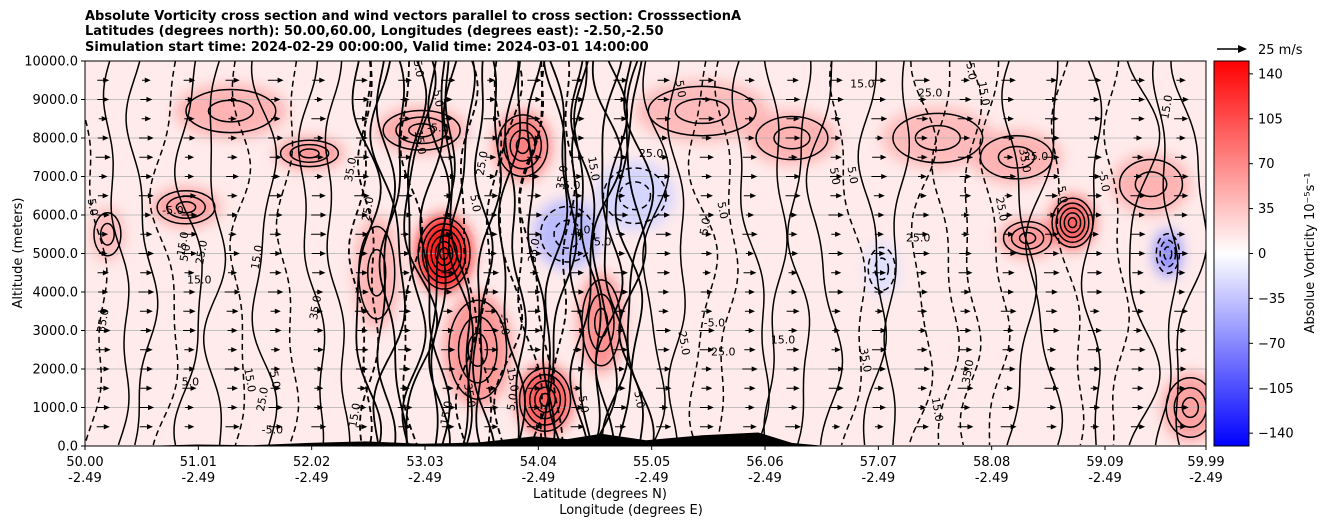 The width and height of the screenshot is (1332, 526). I want to click on quiver-key: 25 m/s, so click(1260, 50).